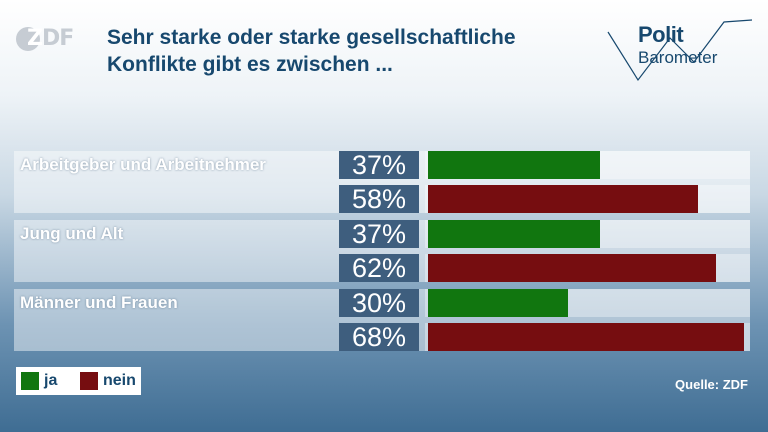 This screenshot has width=768, height=432. Describe the element at coordinates (28, 39) in the screenshot. I see `zdf-logo-circle` at that location.